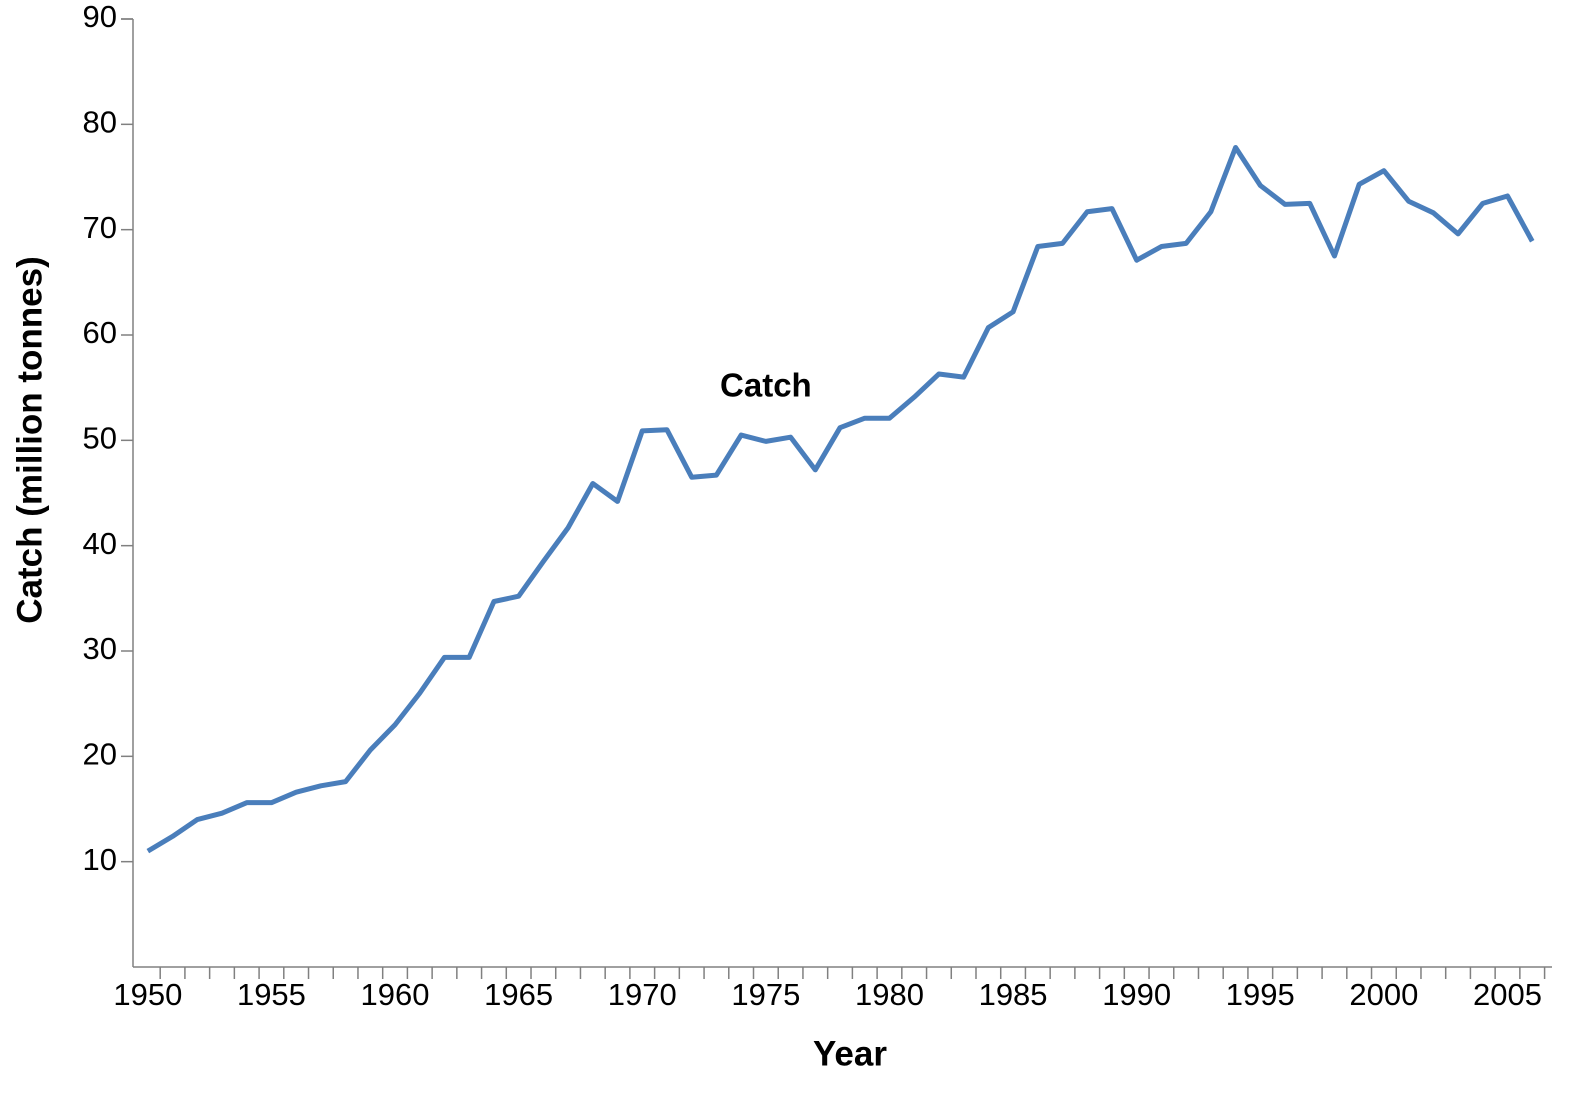 This screenshot has height=1093, width=1594. Describe the element at coordinates (642, 994) in the screenshot. I see `x-tick-label: 1970` at that location.